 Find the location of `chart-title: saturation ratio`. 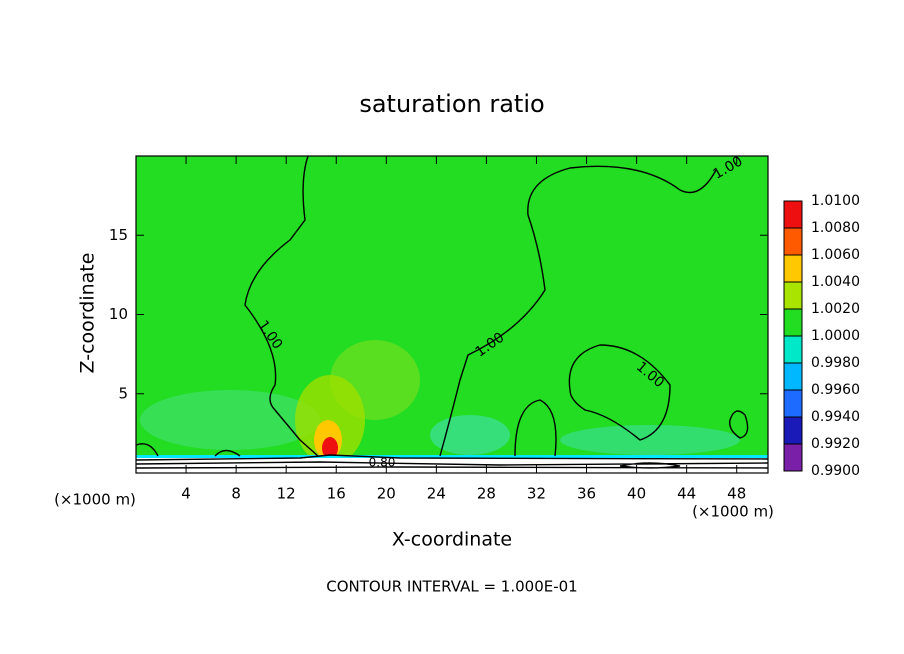

chart-title: saturation ratio is located at coordinates (451, 104).